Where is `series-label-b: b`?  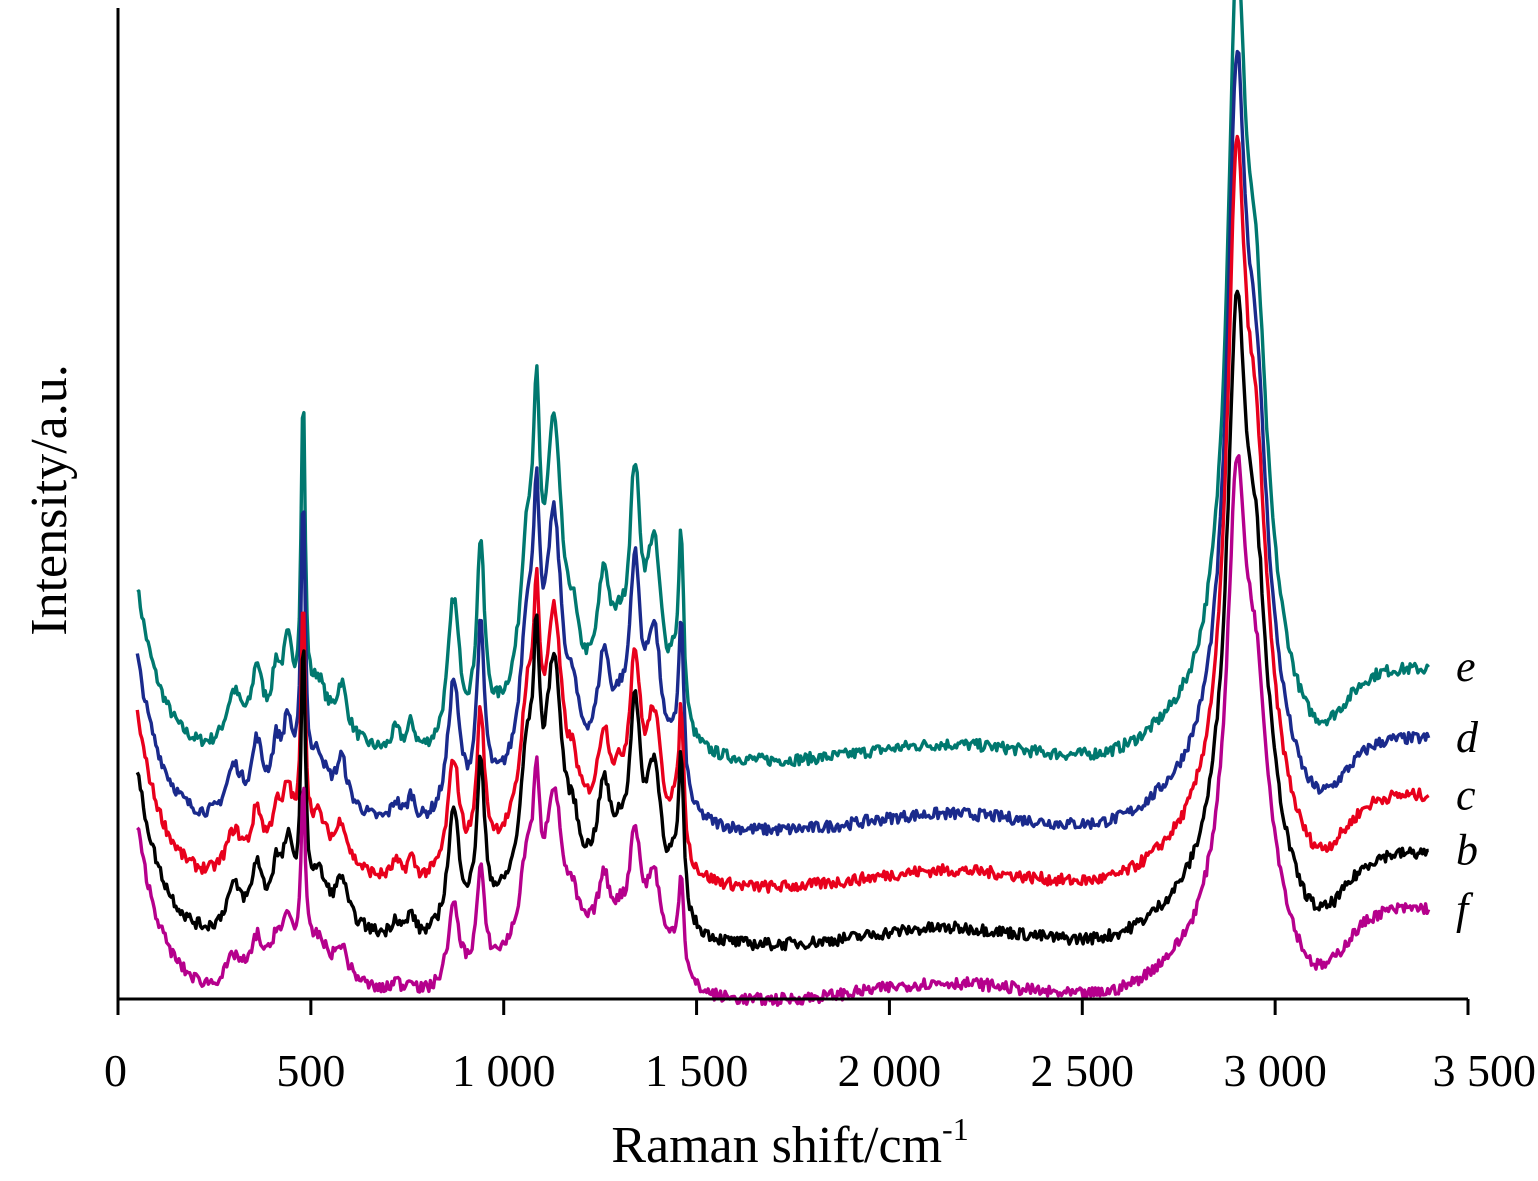 series-label-b: b is located at coordinates (1467, 849).